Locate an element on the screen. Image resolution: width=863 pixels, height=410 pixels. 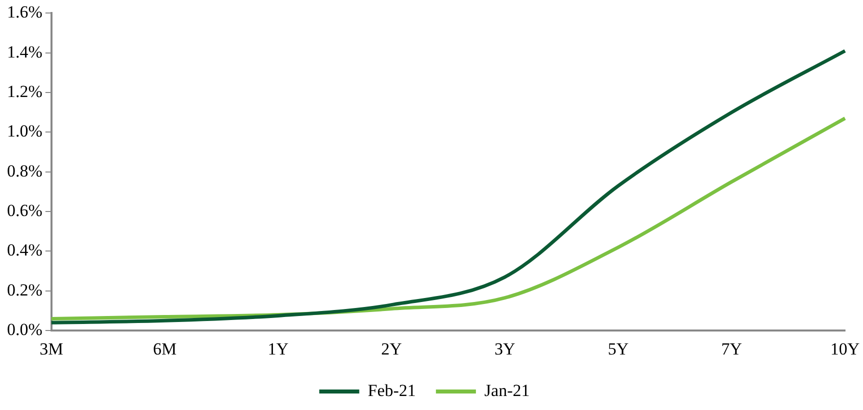
y-tick-label: 1.2% is located at coordinates (24, 92).